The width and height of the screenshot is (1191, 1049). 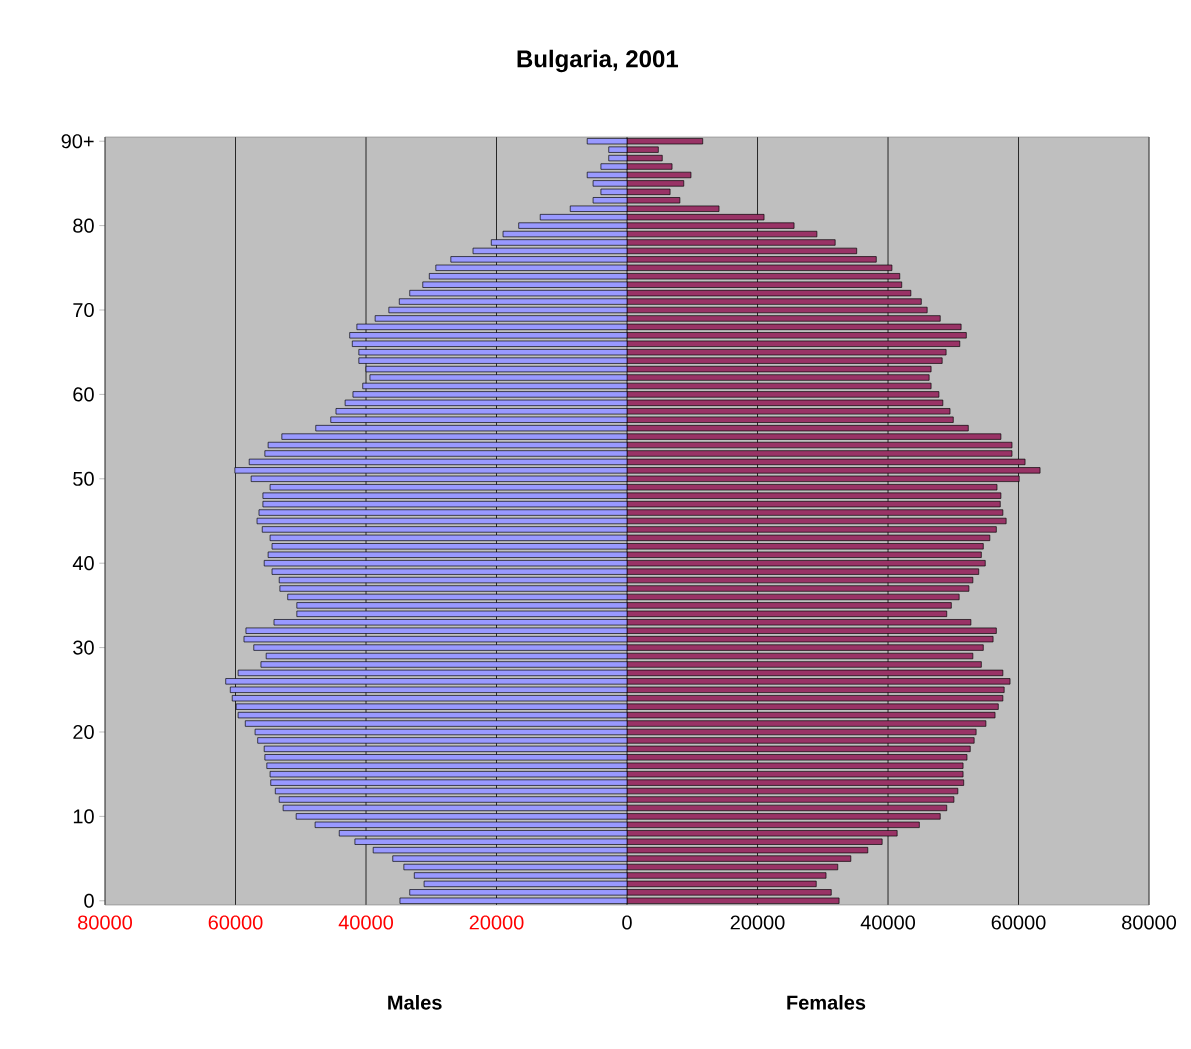 What do you see at coordinates (826, 1002) in the screenshot?
I see `text: Females` at bounding box center [826, 1002].